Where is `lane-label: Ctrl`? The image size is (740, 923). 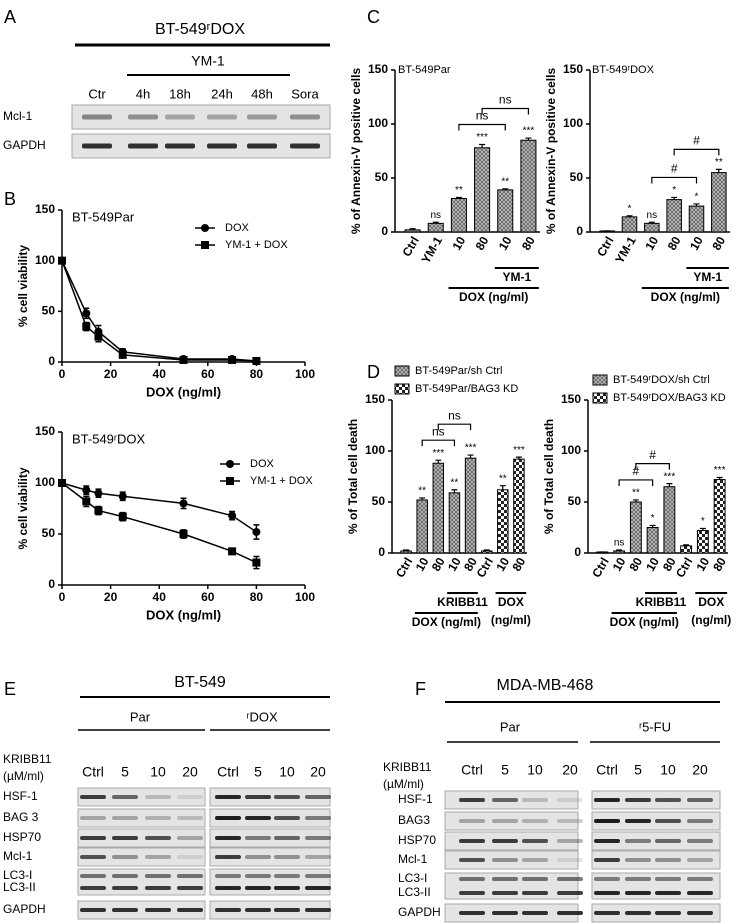
lane-label: Ctrl is located at coordinates (93, 772).